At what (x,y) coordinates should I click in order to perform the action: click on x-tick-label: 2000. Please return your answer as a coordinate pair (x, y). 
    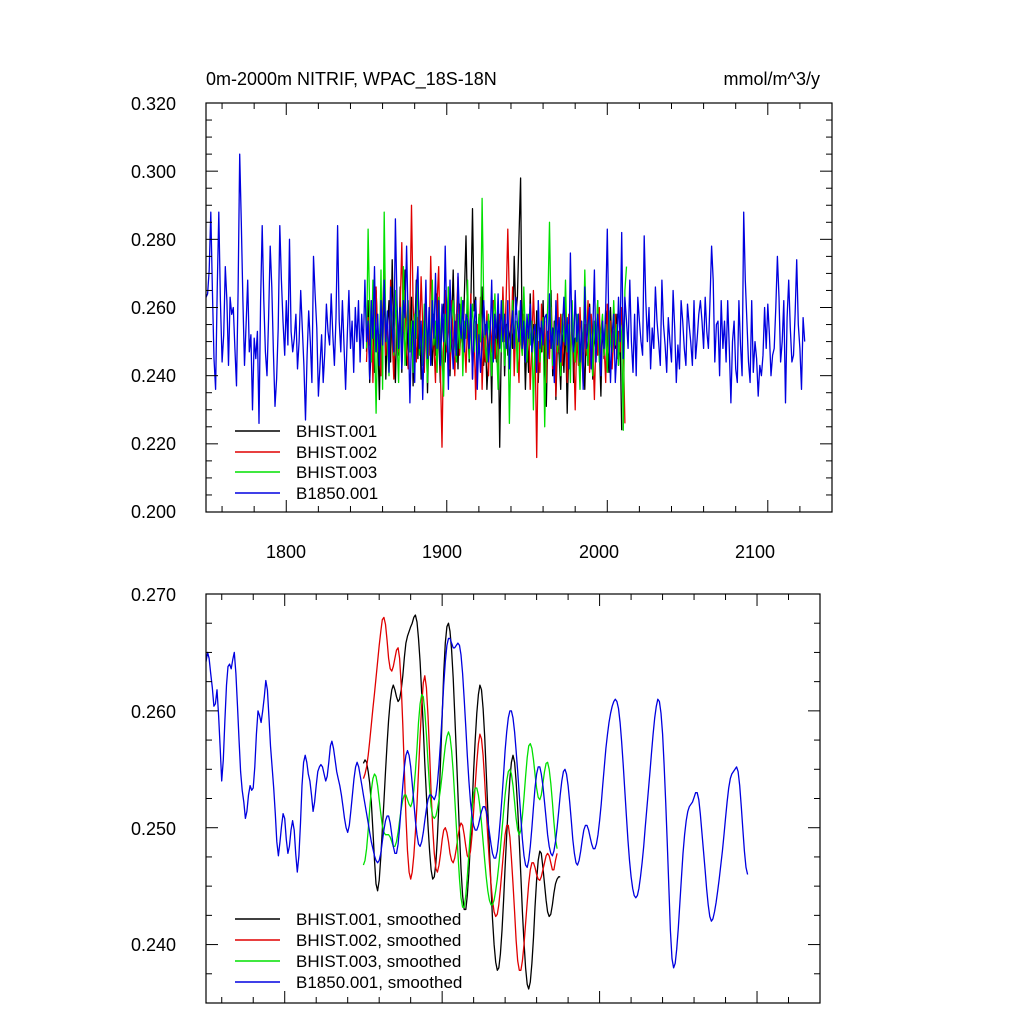
    Looking at the image, I should click on (599, 552).